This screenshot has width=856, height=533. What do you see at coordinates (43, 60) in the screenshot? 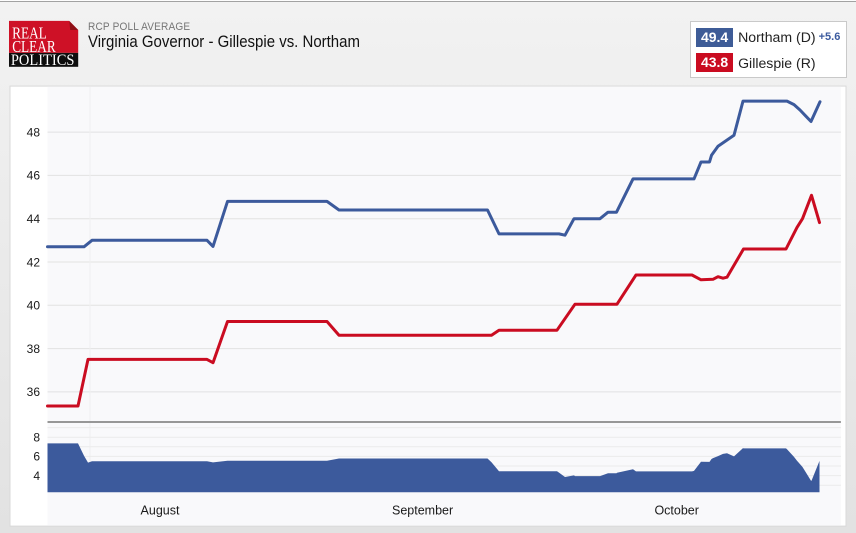
I see `svg-text: POLITICS` at bounding box center [43, 60].